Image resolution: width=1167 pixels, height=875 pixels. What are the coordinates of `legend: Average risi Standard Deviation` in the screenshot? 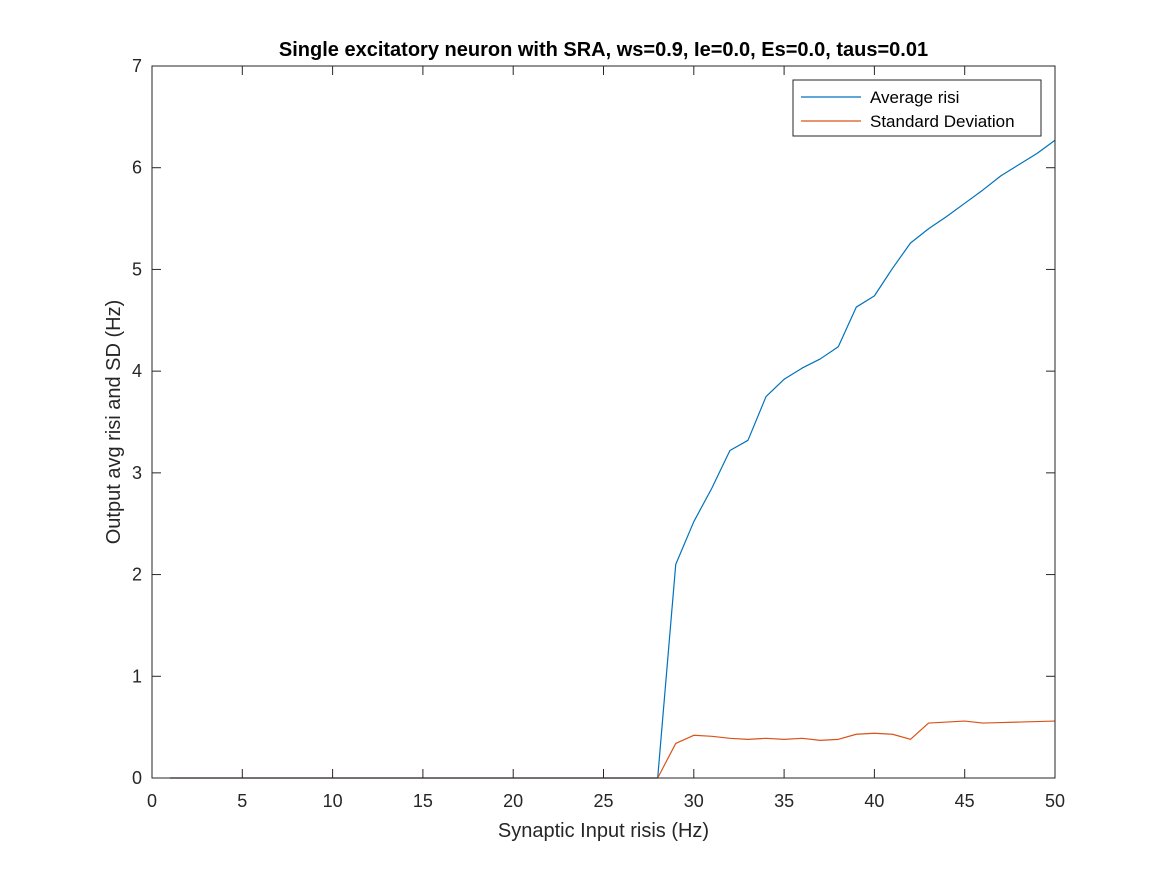 It's located at (917, 108).